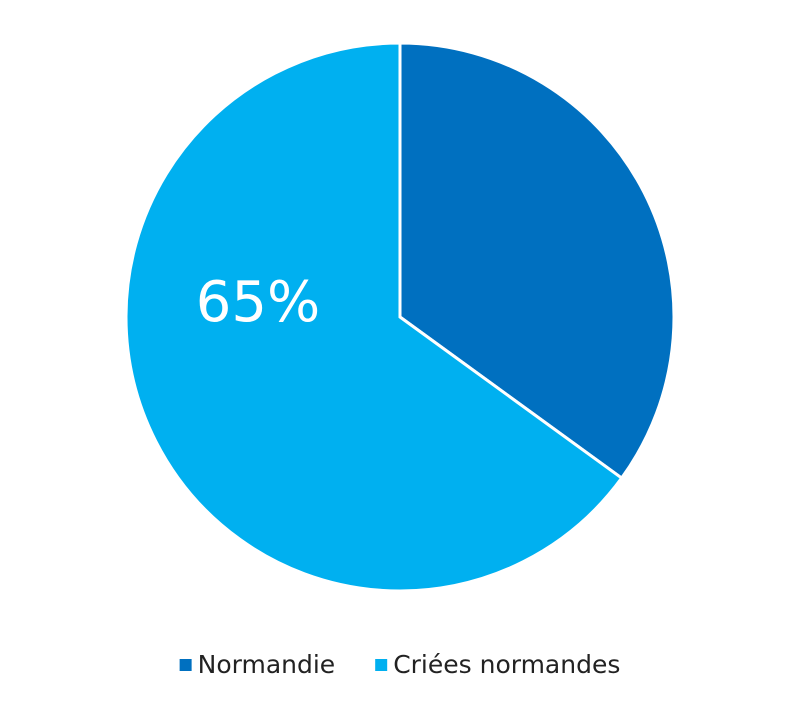 Image resolution: width=800 pixels, height=718 pixels. I want to click on legend-label: Normandie, so click(267, 664).